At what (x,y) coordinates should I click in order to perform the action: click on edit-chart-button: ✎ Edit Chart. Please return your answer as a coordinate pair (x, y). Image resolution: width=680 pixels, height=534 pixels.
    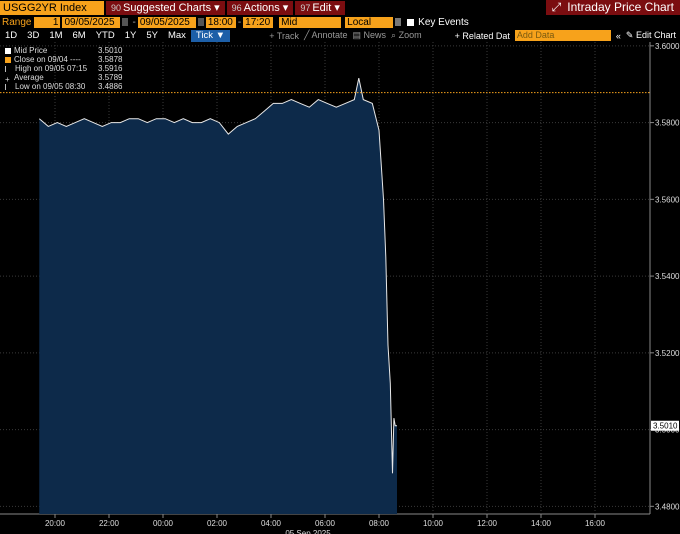
    Looking at the image, I should click on (650, 35).